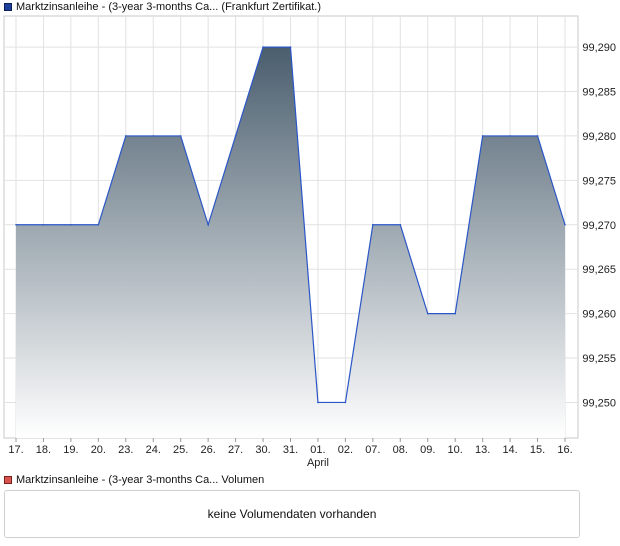 This screenshot has height=546, width=620. Describe the element at coordinates (8, 7) in the screenshot. I see `price-legend-swatch` at that location.